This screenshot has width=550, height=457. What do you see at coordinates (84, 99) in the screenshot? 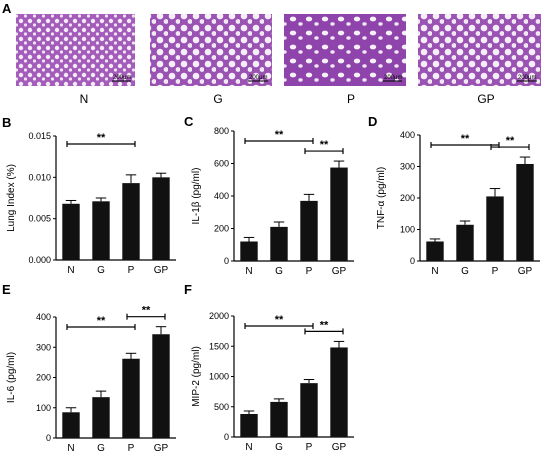
I see `histology-label-n: N` at bounding box center [84, 99].